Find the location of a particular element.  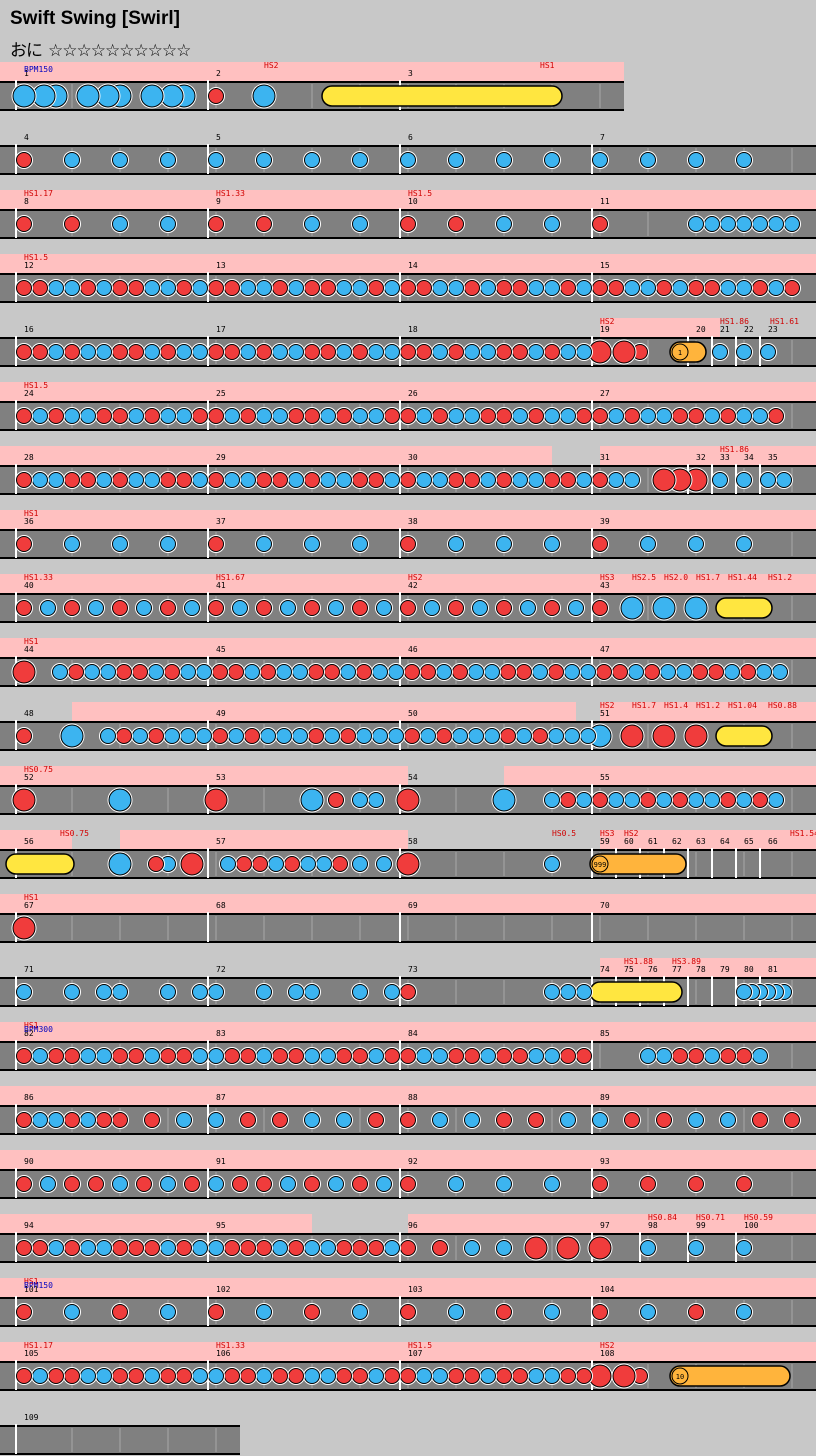

bpm-label: BPM150 is located at coordinates (38, 1285).